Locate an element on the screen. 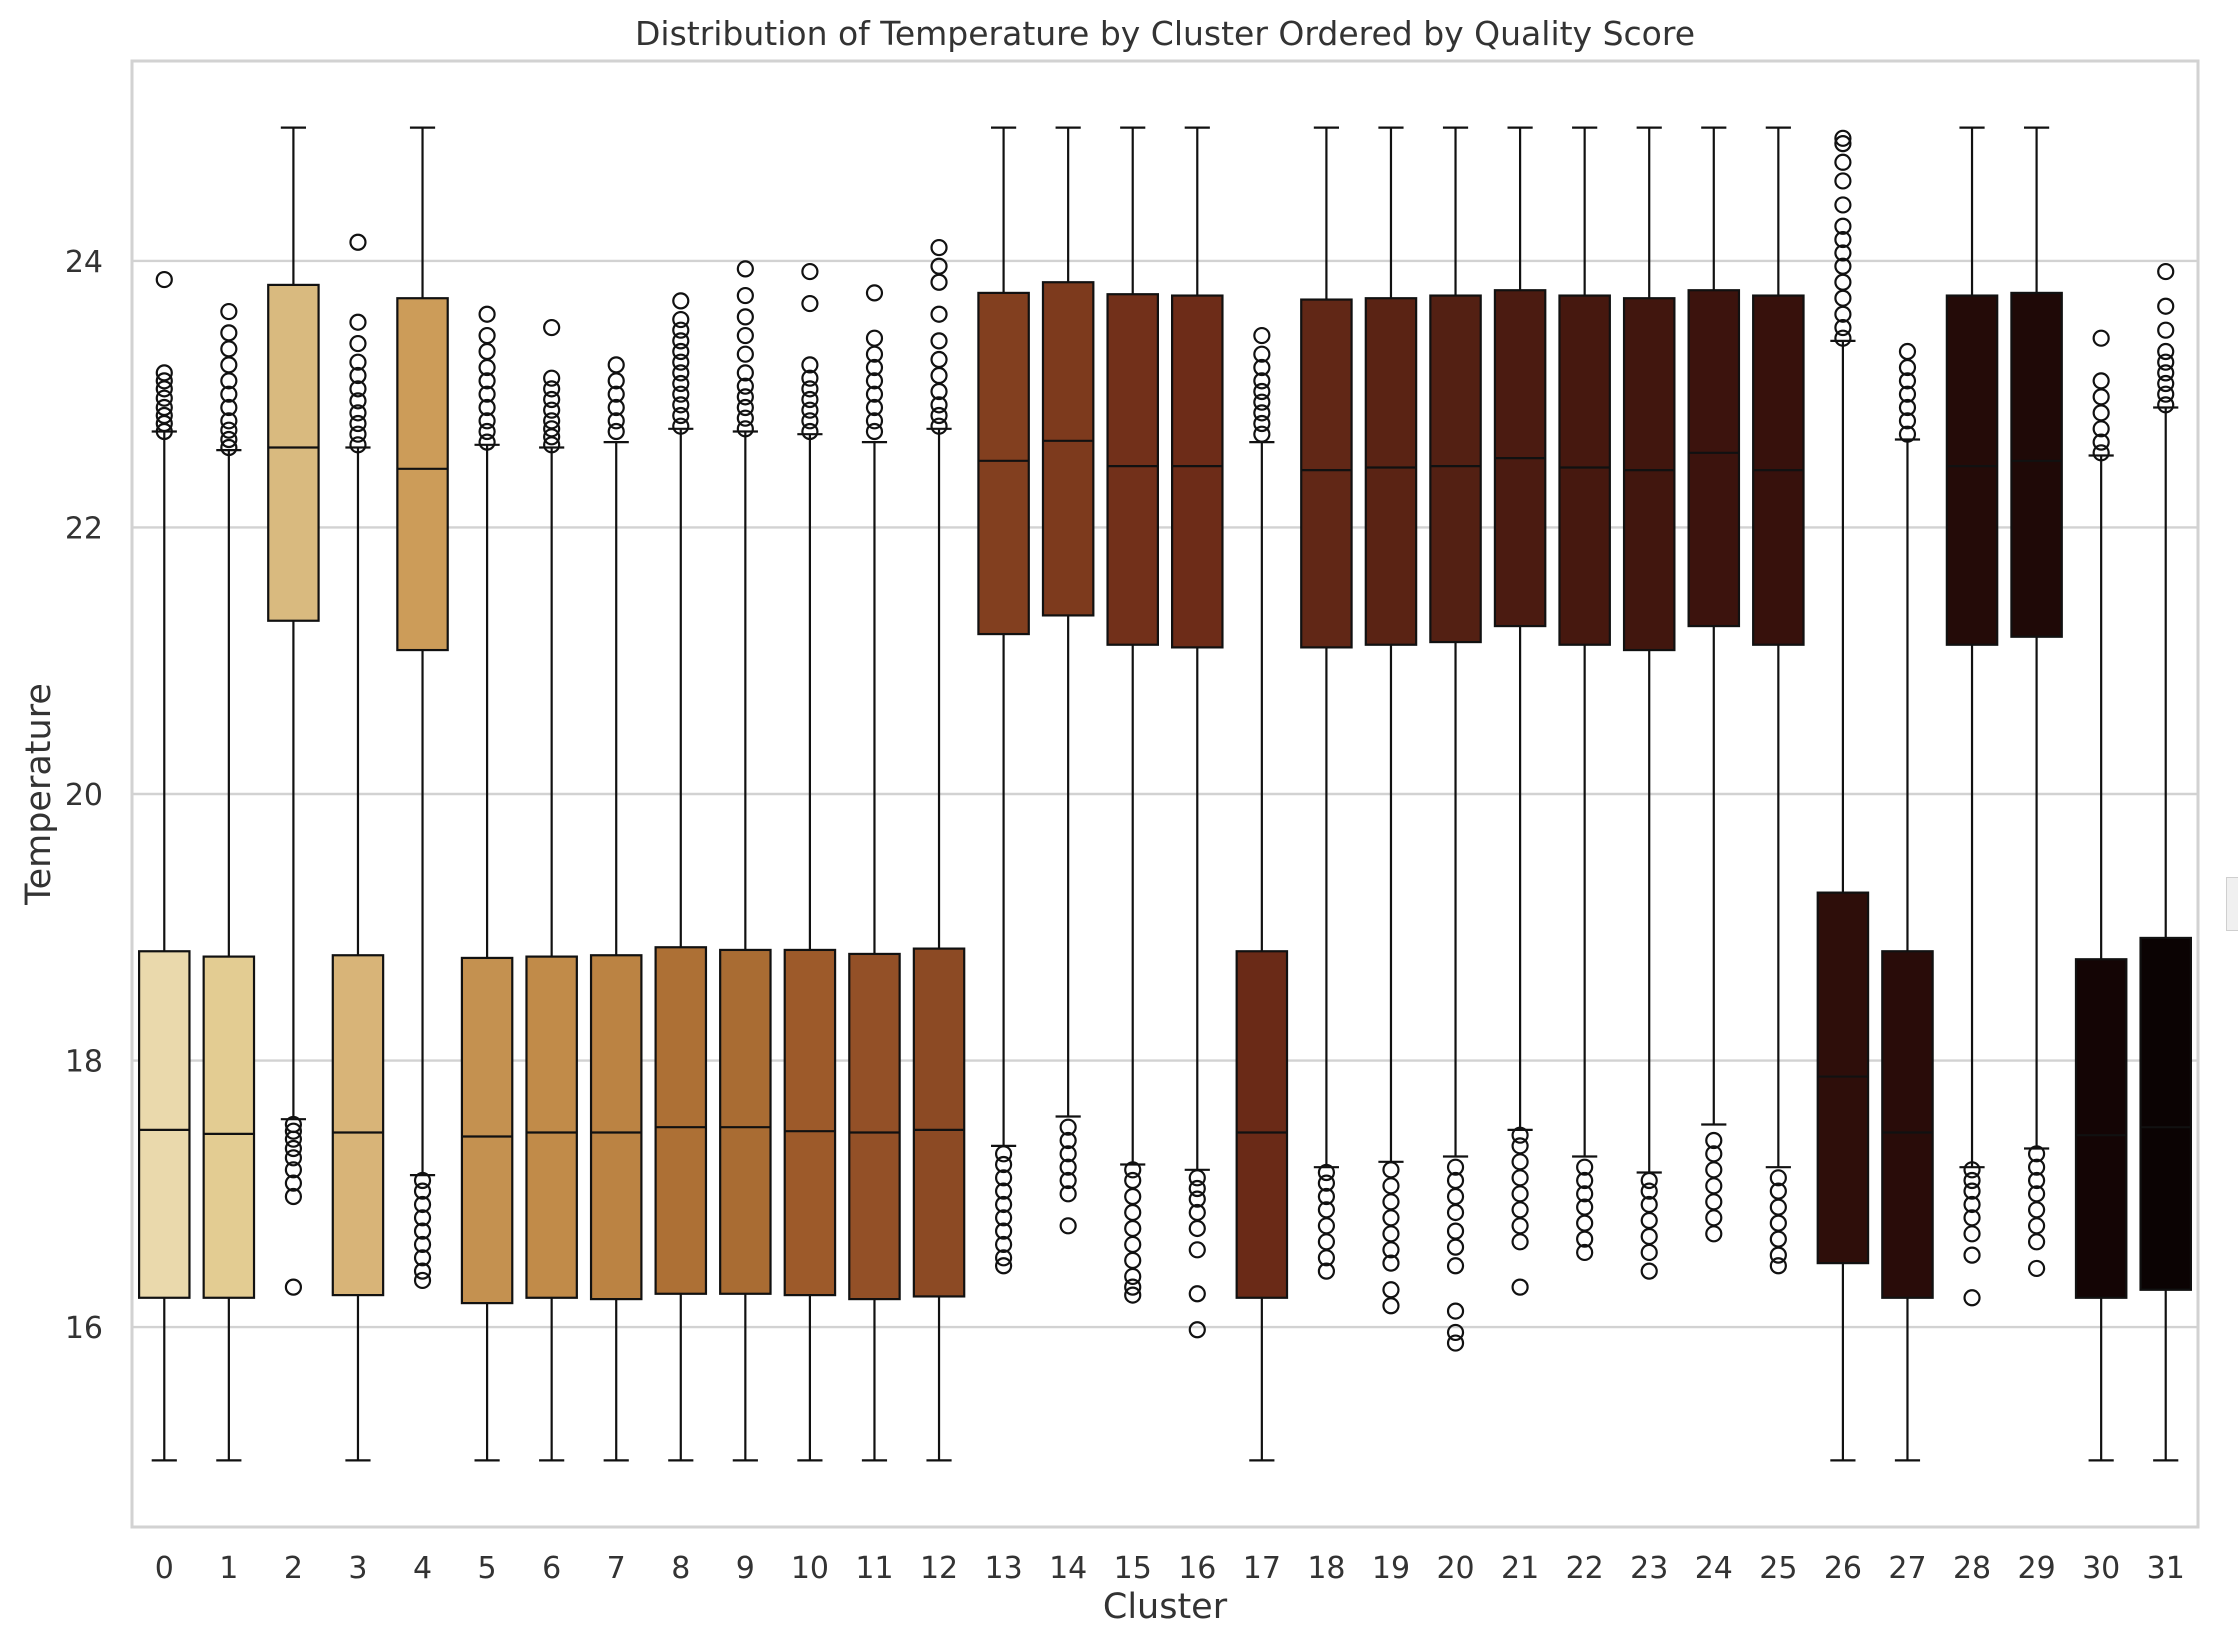 The height and width of the screenshot is (1649, 2238). x-tick-label: 28 is located at coordinates (1972, 1568).